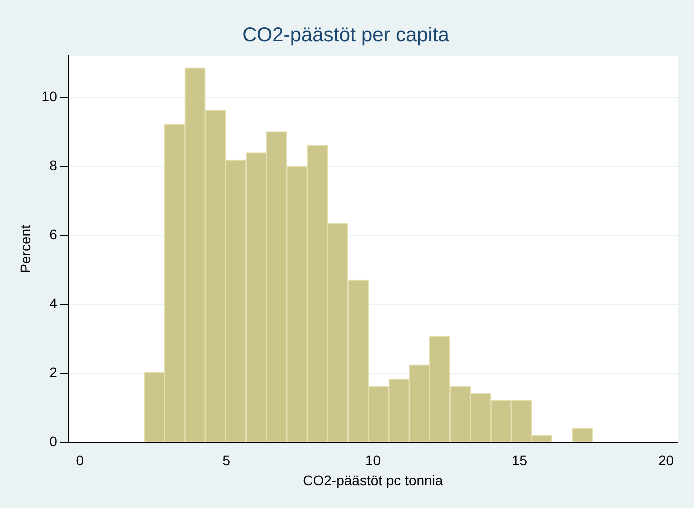  I want to click on y-axis-title: Percent, so click(25, 249).